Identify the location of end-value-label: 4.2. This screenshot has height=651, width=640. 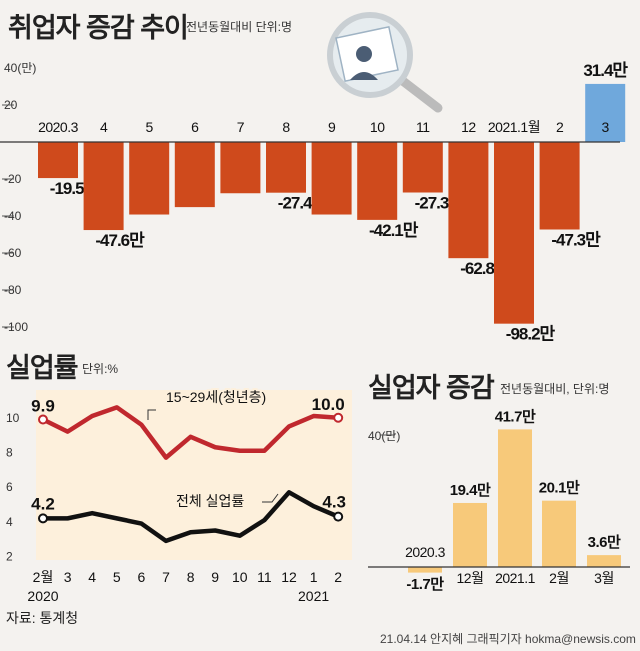
(43, 503).